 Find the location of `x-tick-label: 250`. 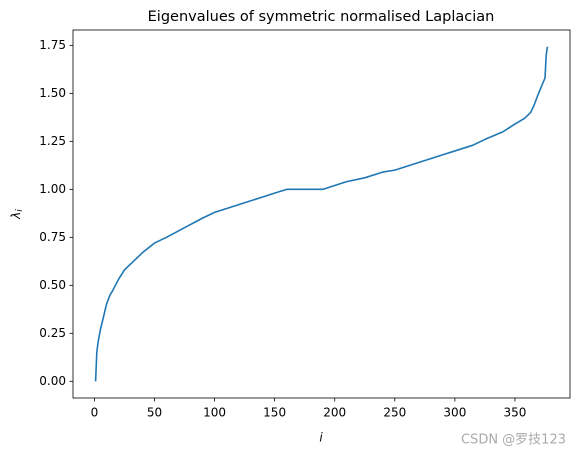

x-tick-label: 250 is located at coordinates (394, 413).